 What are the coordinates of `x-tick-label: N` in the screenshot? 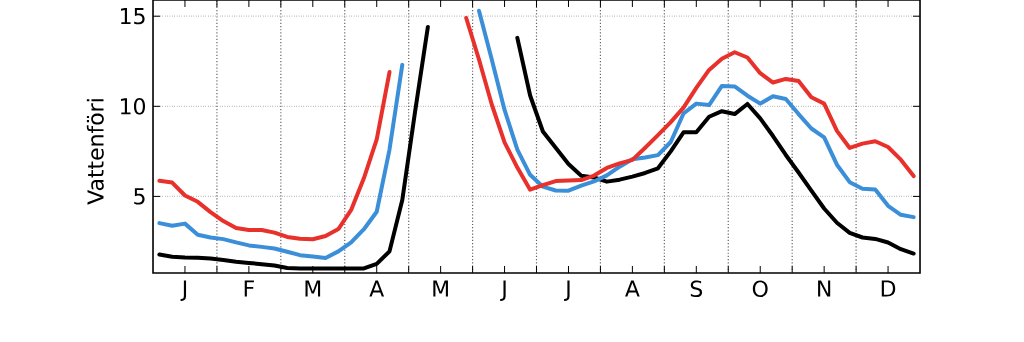 It's located at (824, 288).